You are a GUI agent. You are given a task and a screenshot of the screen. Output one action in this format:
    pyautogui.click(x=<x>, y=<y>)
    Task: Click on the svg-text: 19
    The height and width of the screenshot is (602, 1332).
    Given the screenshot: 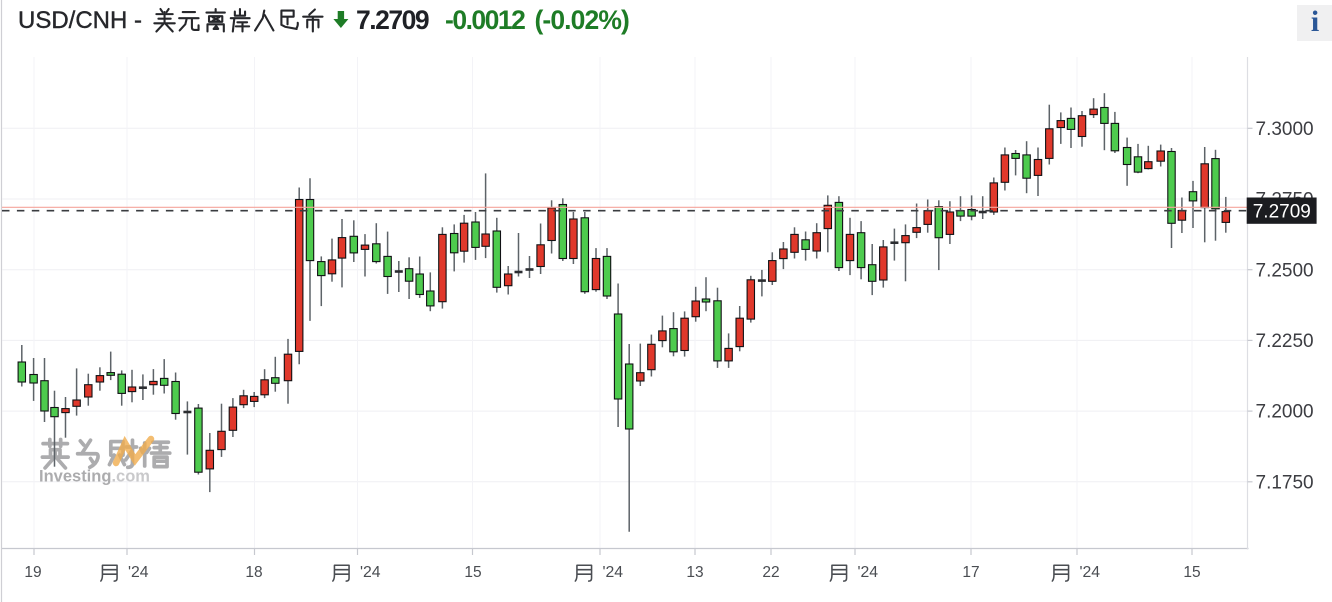 What is the action you would take?
    pyautogui.click(x=32, y=572)
    